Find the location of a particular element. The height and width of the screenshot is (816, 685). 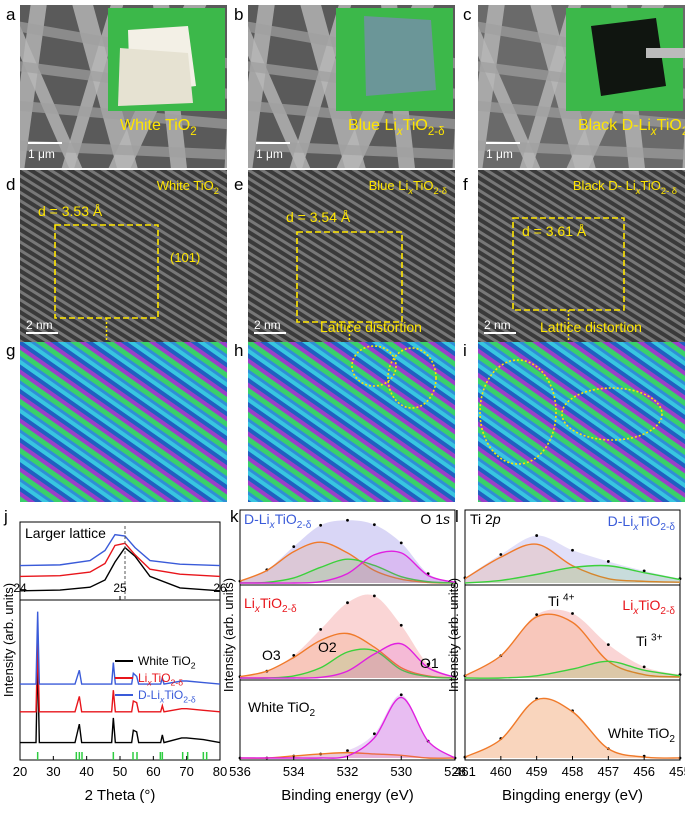

annotation: Ti 2p is located at coordinates (485, 519).